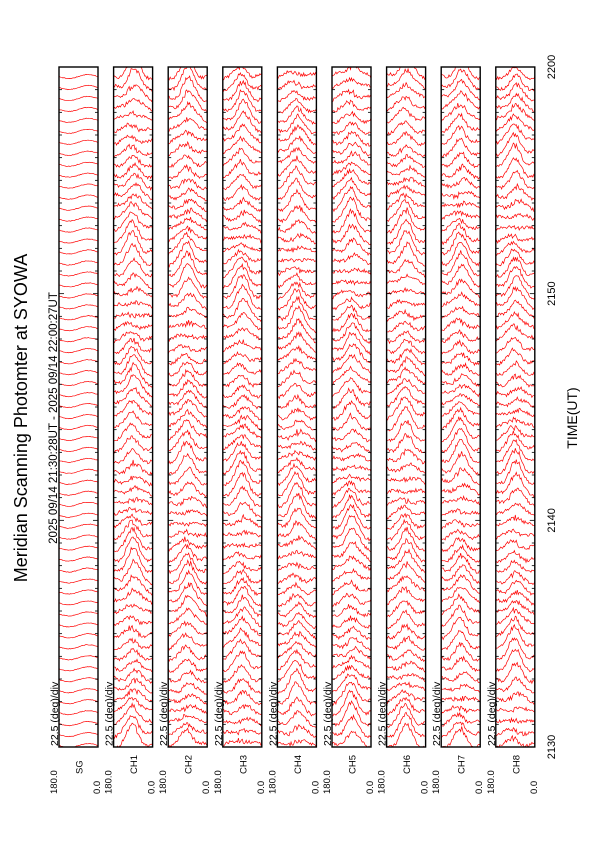 The image size is (595, 842). I want to click on panel-sg: 180.0 0.0 SG 22.5 (deg)/div, so click(76, 430).